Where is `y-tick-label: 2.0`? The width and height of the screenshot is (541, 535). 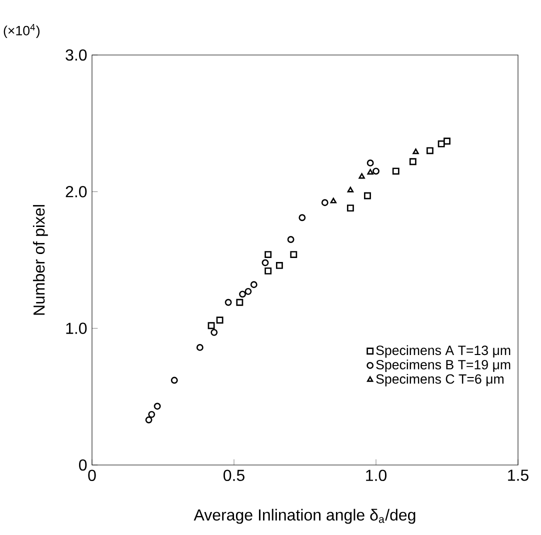
y-tick-label: 2.0 is located at coordinates (76, 192).